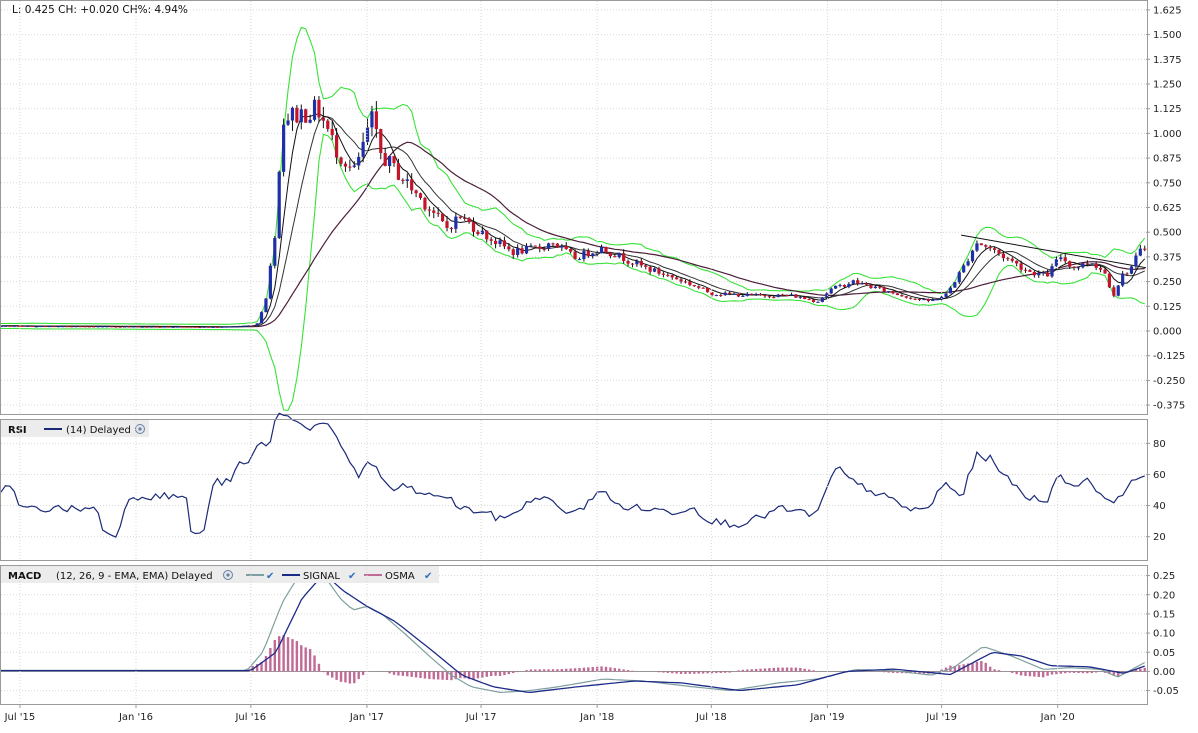 The width and height of the screenshot is (1198, 733). What do you see at coordinates (1159, 506) in the screenshot?
I see `rsi-tick-label: 40` at bounding box center [1159, 506].